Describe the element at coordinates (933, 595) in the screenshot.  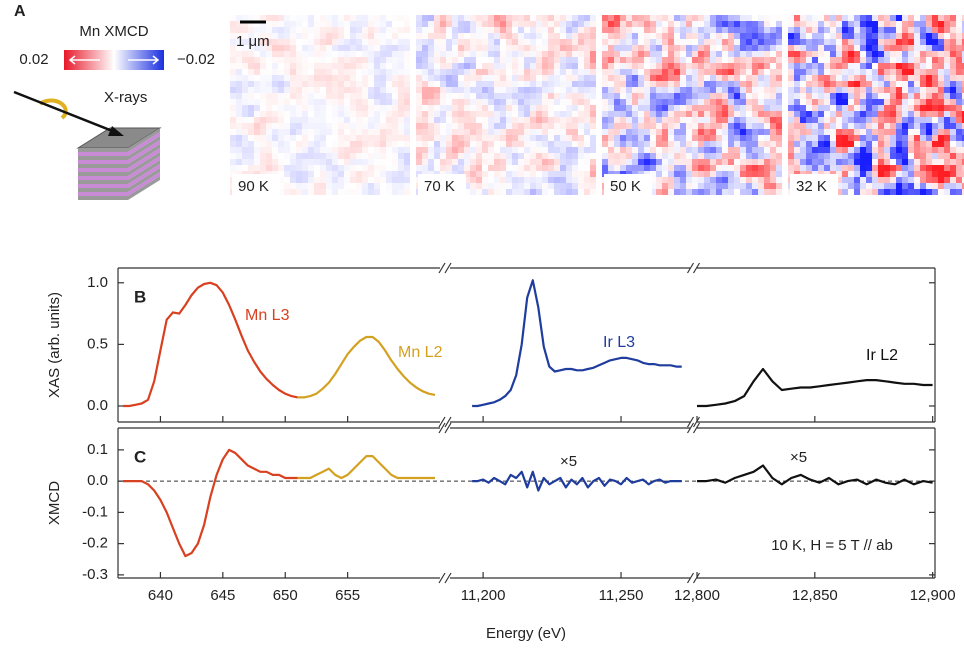
I see `x-tick-label: 12,900` at that location.